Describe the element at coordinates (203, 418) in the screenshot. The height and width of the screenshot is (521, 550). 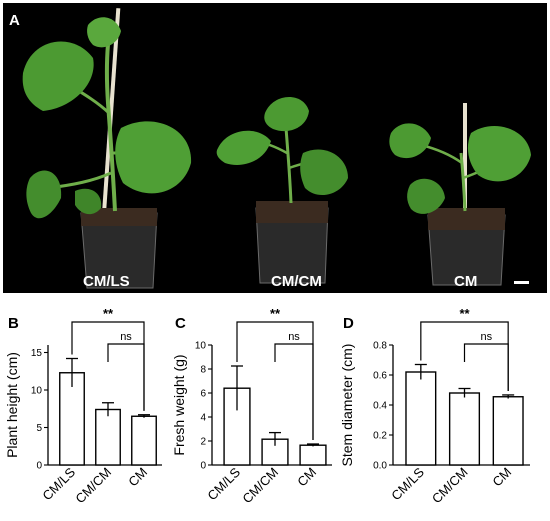
I see `y-tick-label: 4` at that location.